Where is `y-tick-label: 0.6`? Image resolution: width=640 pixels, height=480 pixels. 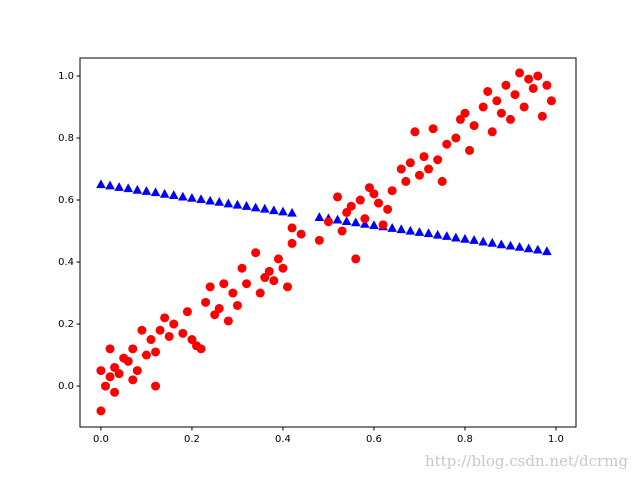
y-tick-label: 0.6 is located at coordinates (66, 200).